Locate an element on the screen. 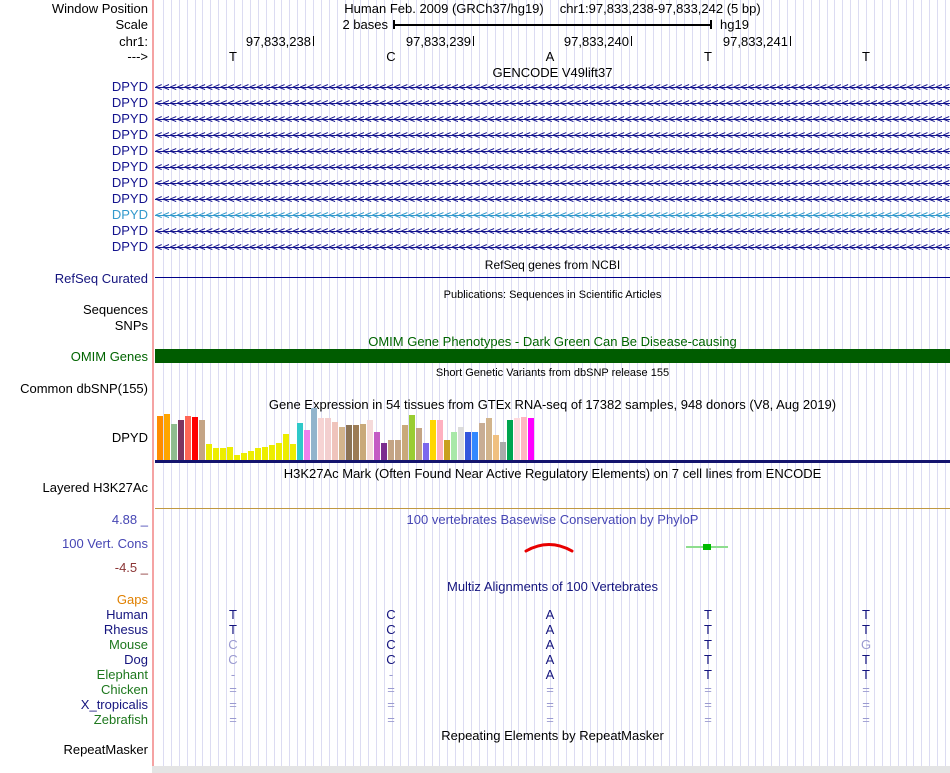  alignment-base: G is located at coordinates (866, 644).